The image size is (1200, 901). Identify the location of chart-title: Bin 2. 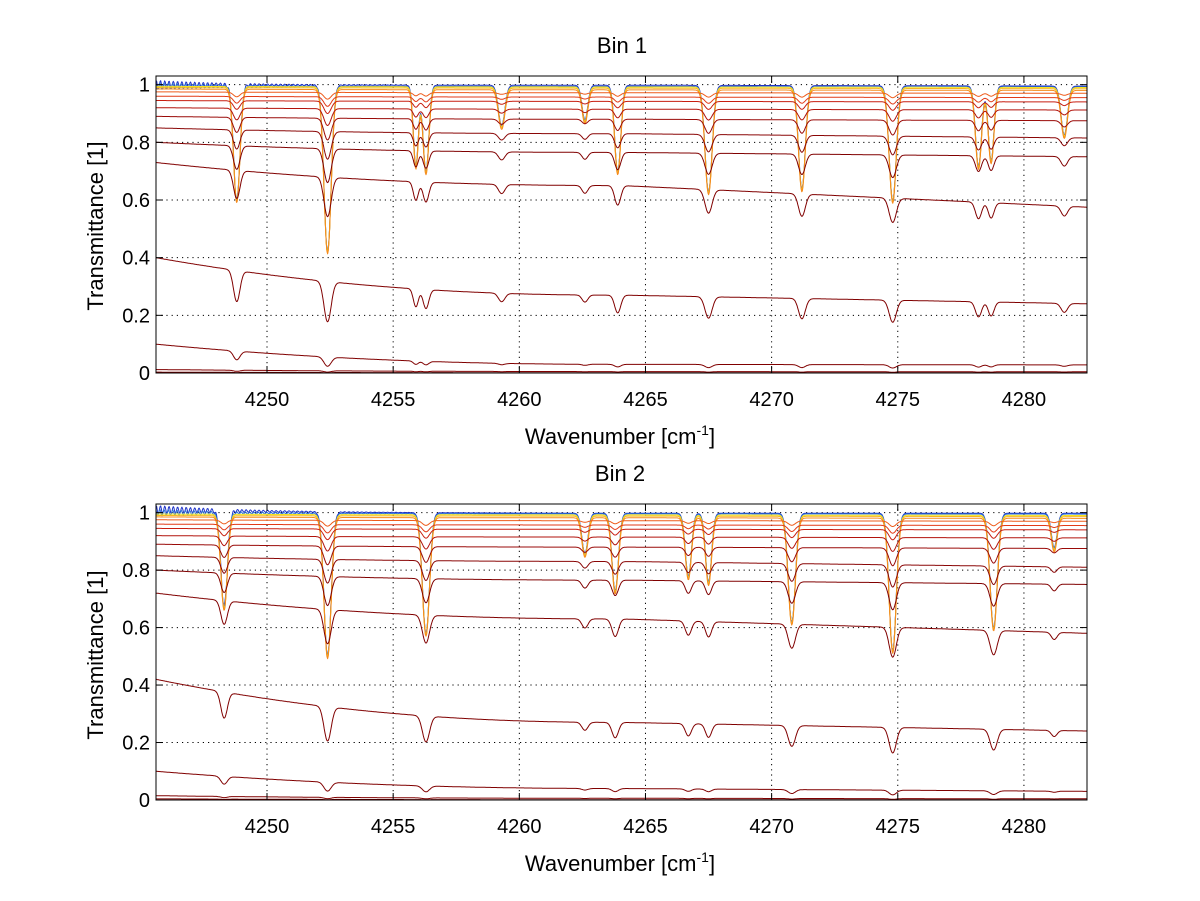
(620, 473).